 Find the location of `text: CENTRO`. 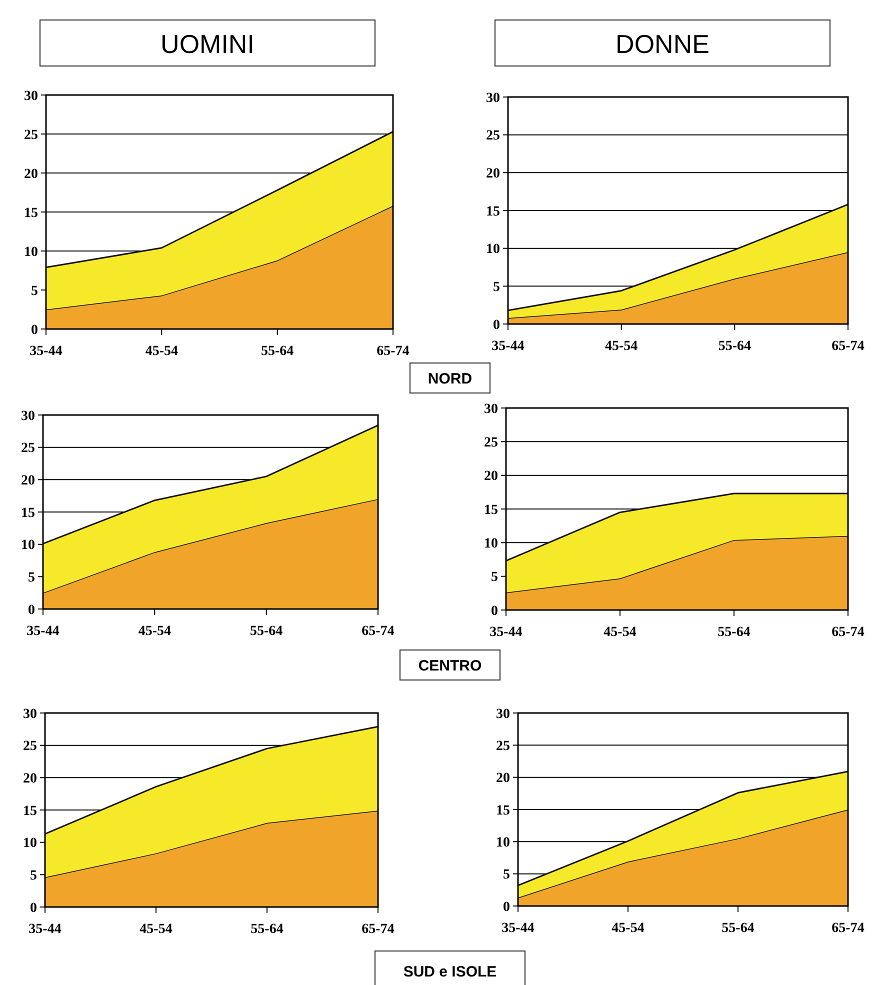

text: CENTRO is located at coordinates (450, 665).